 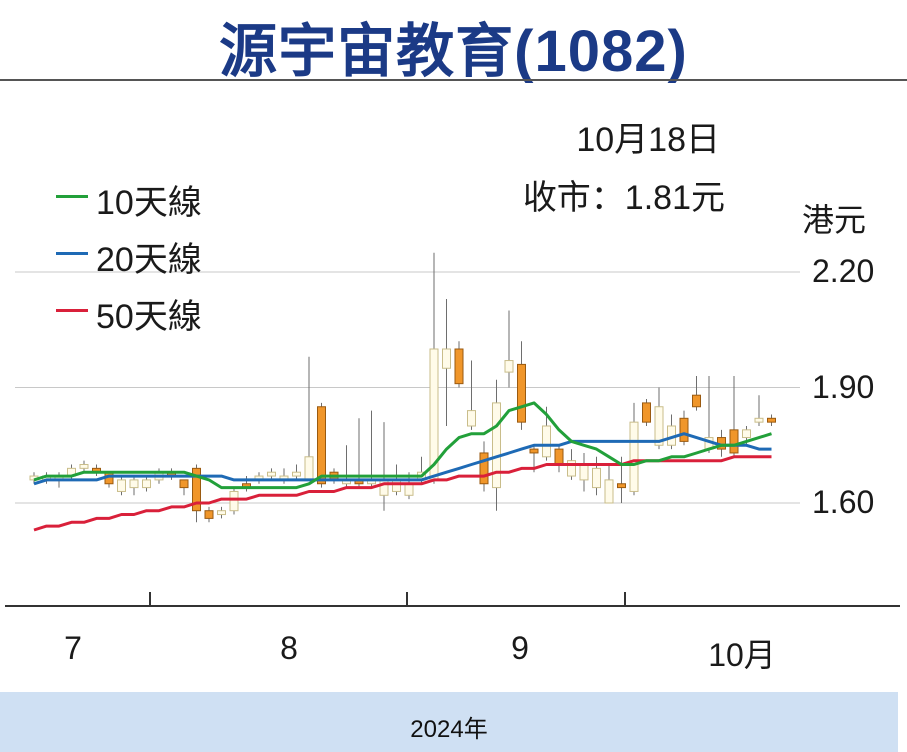 What do you see at coordinates (742, 655) in the screenshot?
I see `x-tick-label: 10月` at bounding box center [742, 655].